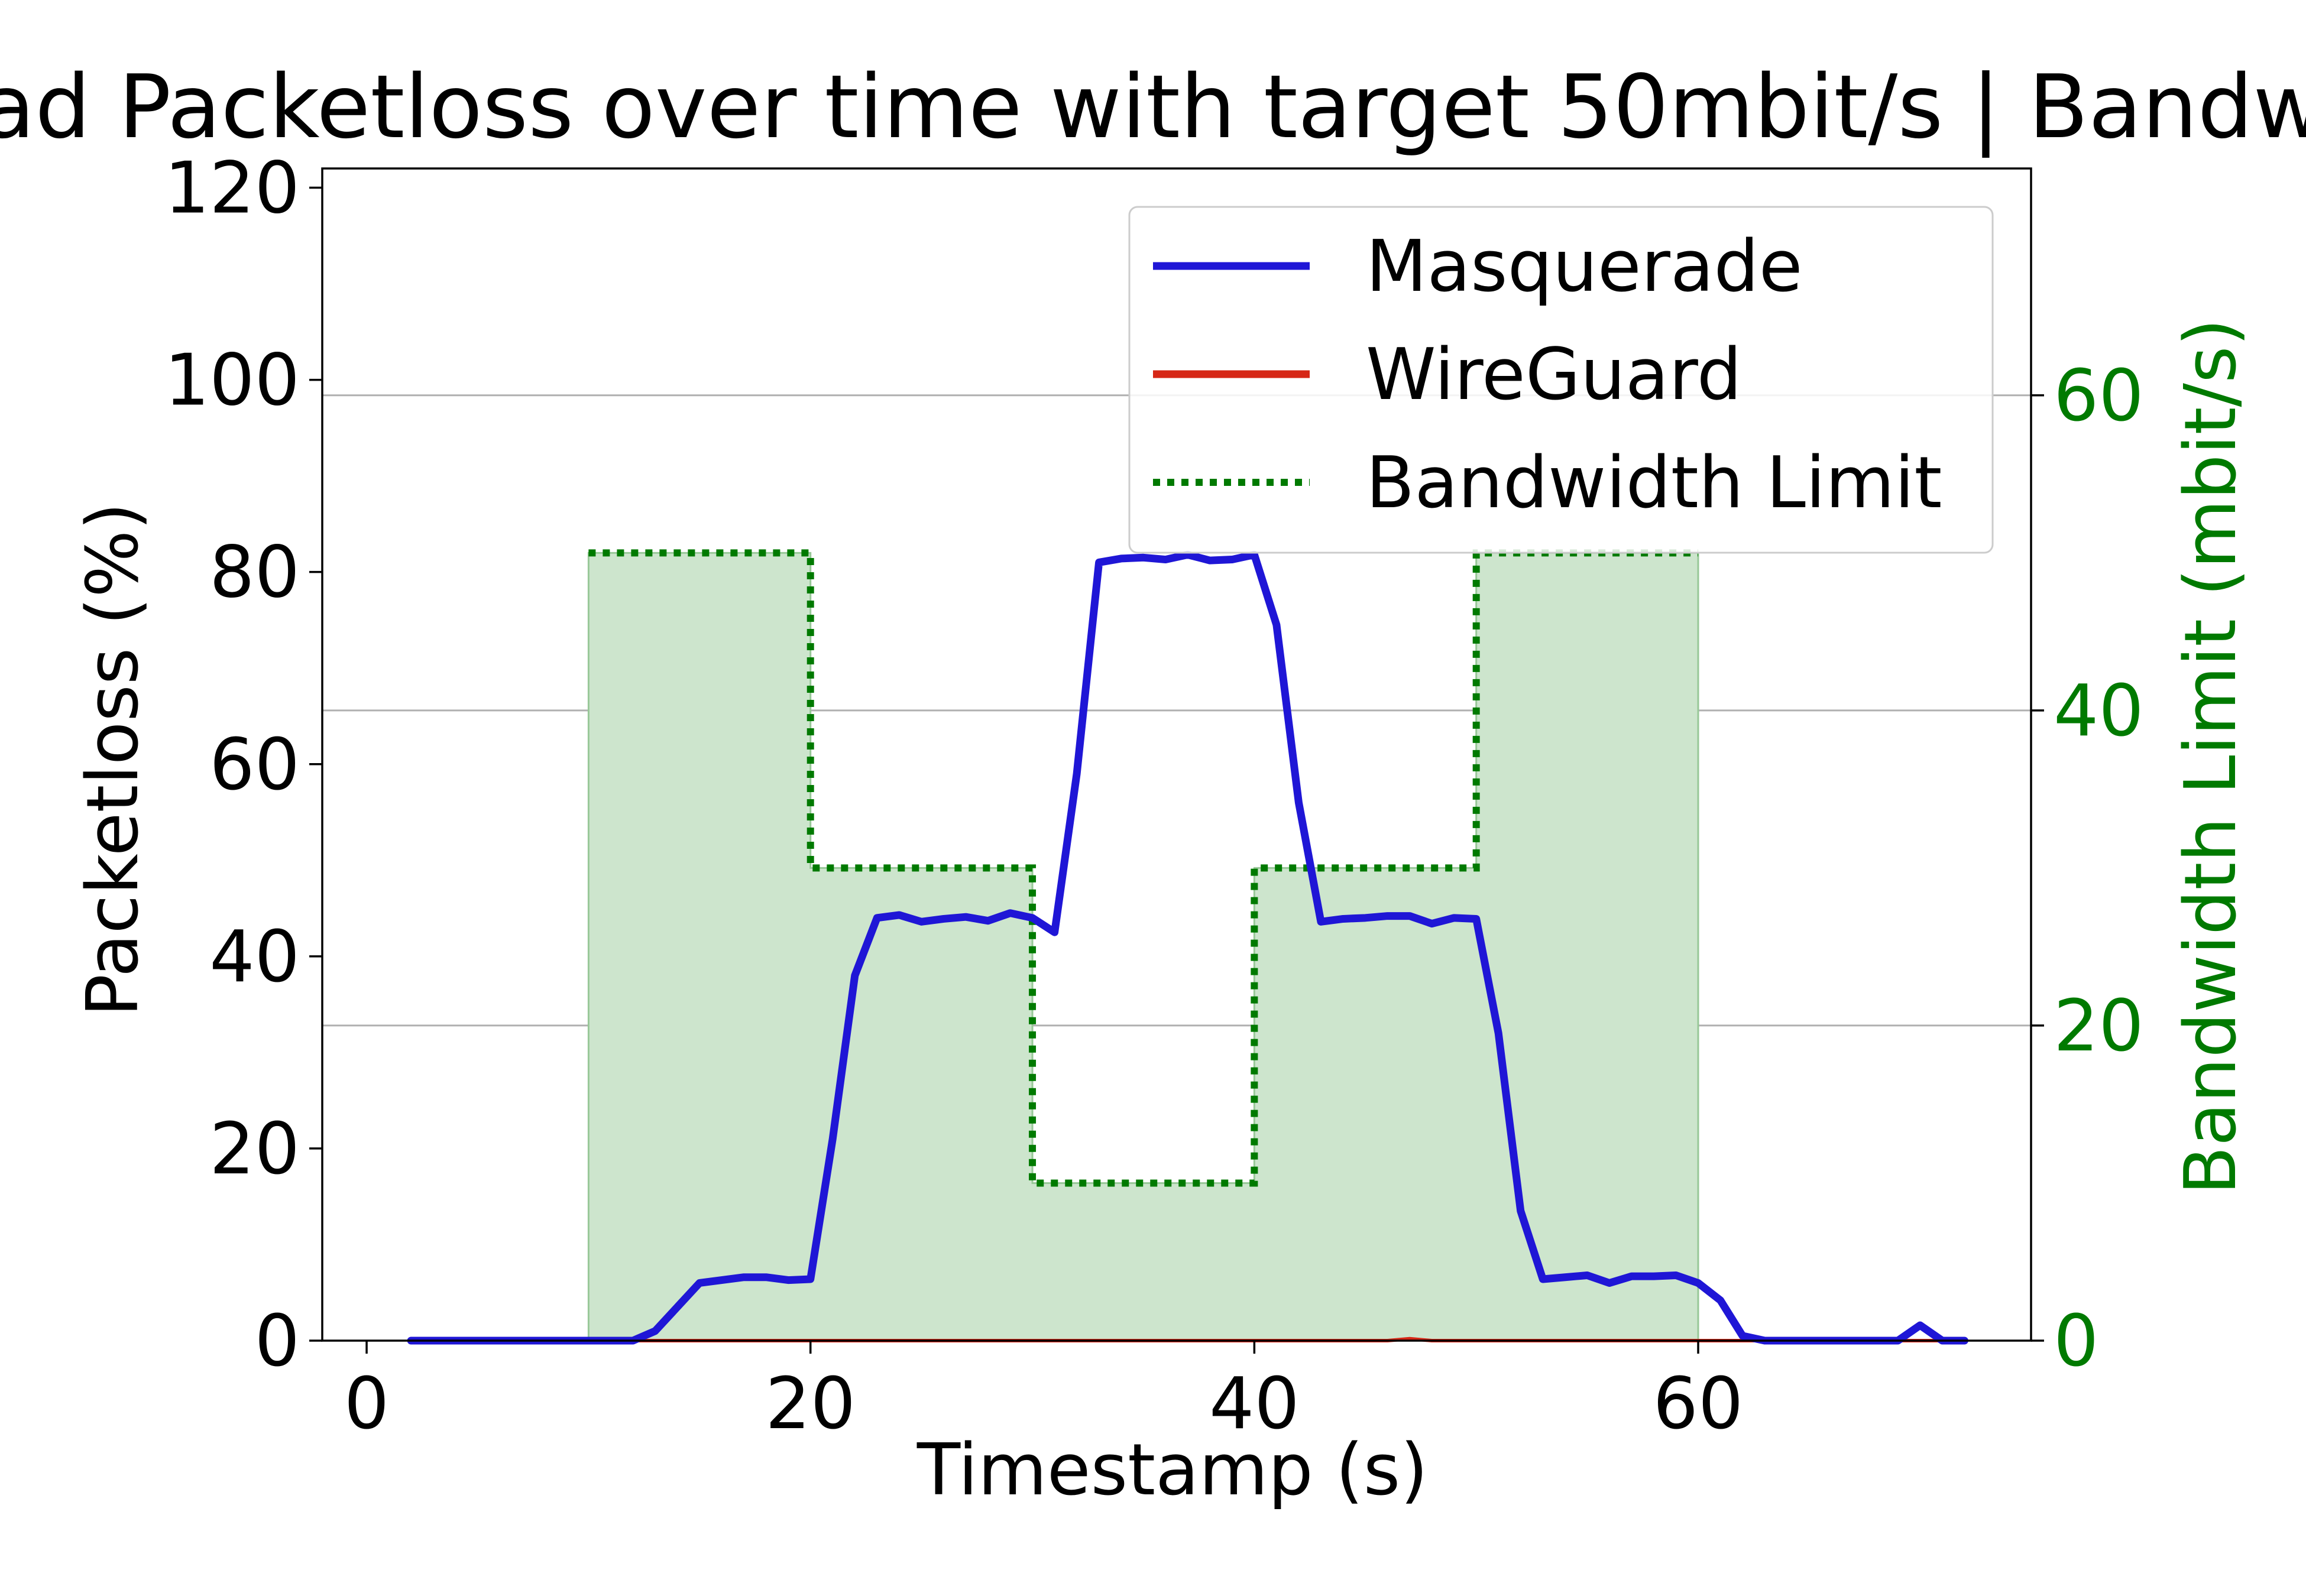 The image size is (2306, 1596). I want to click on x-tick-label: 60, so click(1698, 1404).